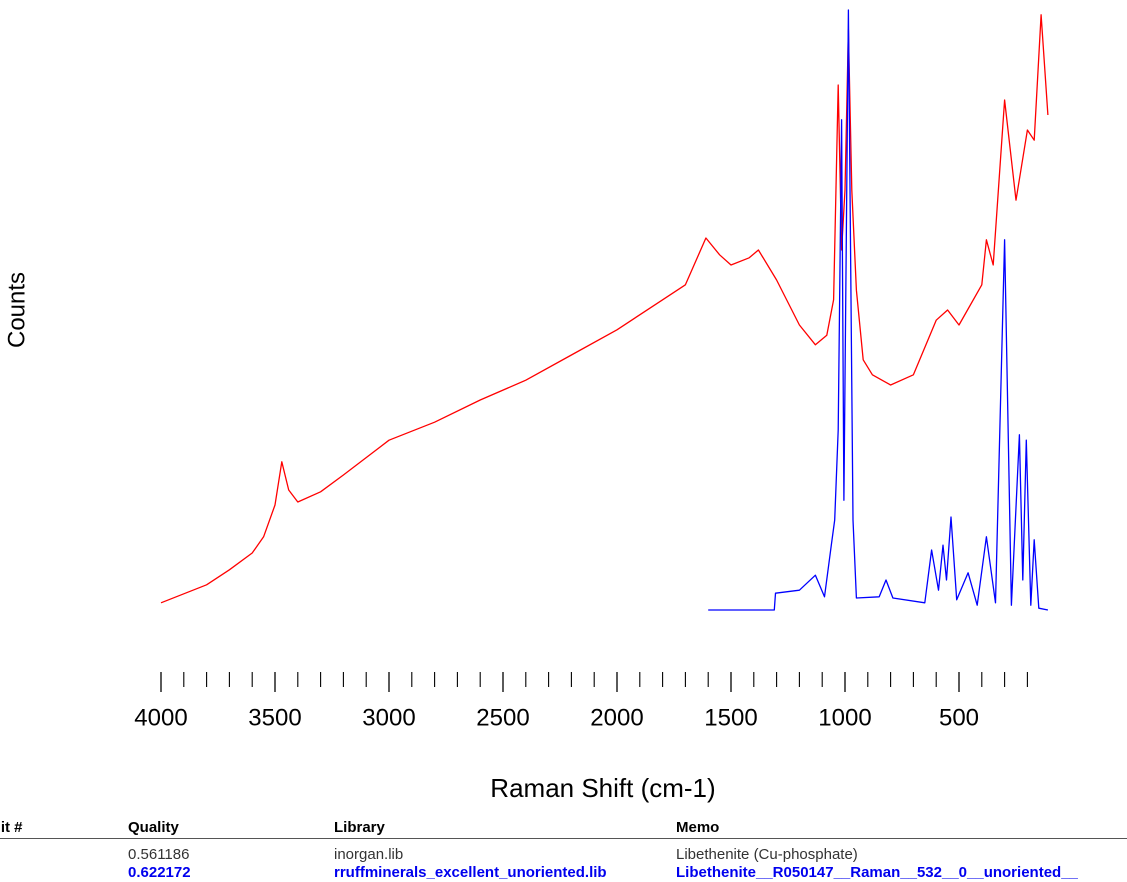  What do you see at coordinates (959, 717) in the screenshot?
I see `x-tick-label: 500` at bounding box center [959, 717].